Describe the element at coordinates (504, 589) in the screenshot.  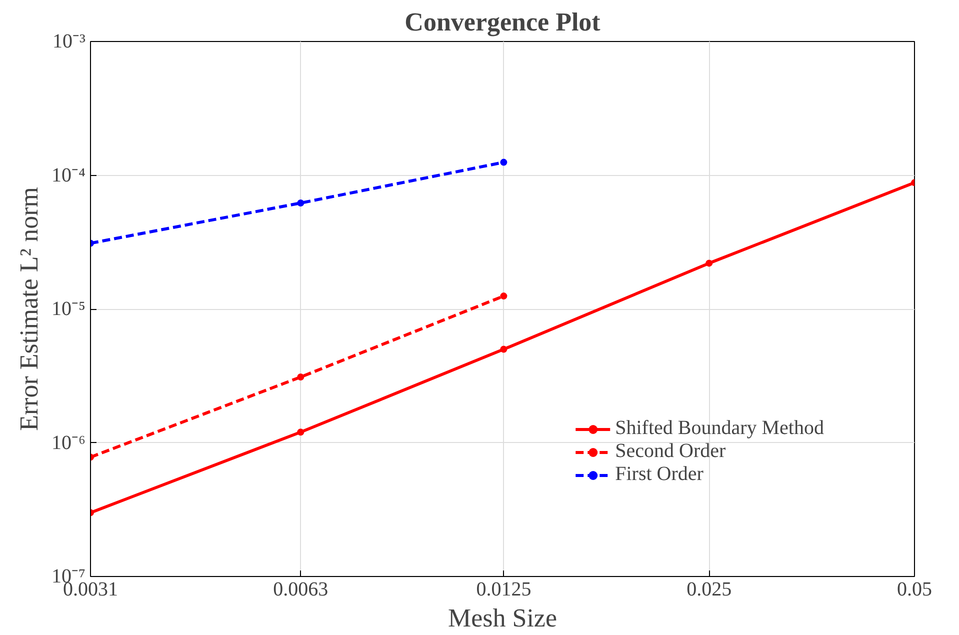
I see `x-tick-label: 0.0125` at that location.